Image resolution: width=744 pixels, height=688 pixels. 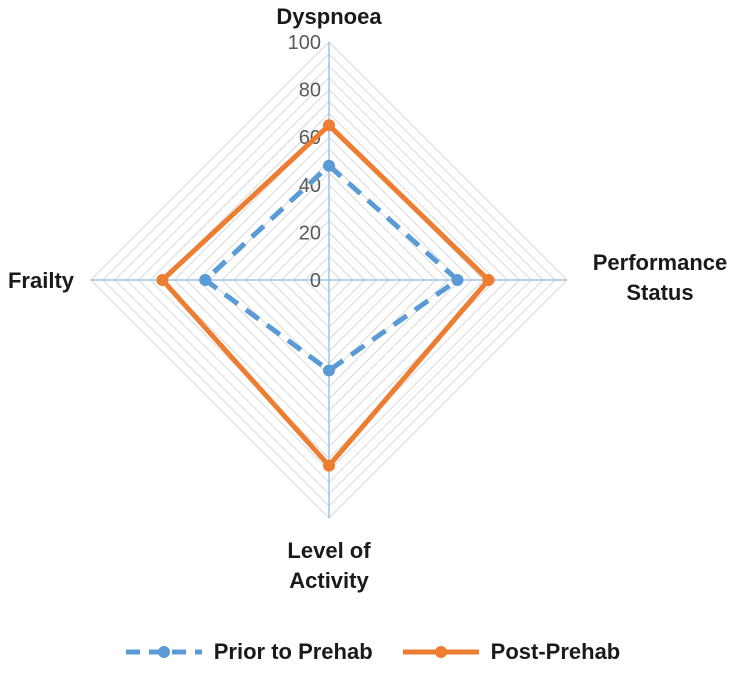 What do you see at coordinates (41, 280) in the screenshot?
I see `category-label: Frailty` at bounding box center [41, 280].